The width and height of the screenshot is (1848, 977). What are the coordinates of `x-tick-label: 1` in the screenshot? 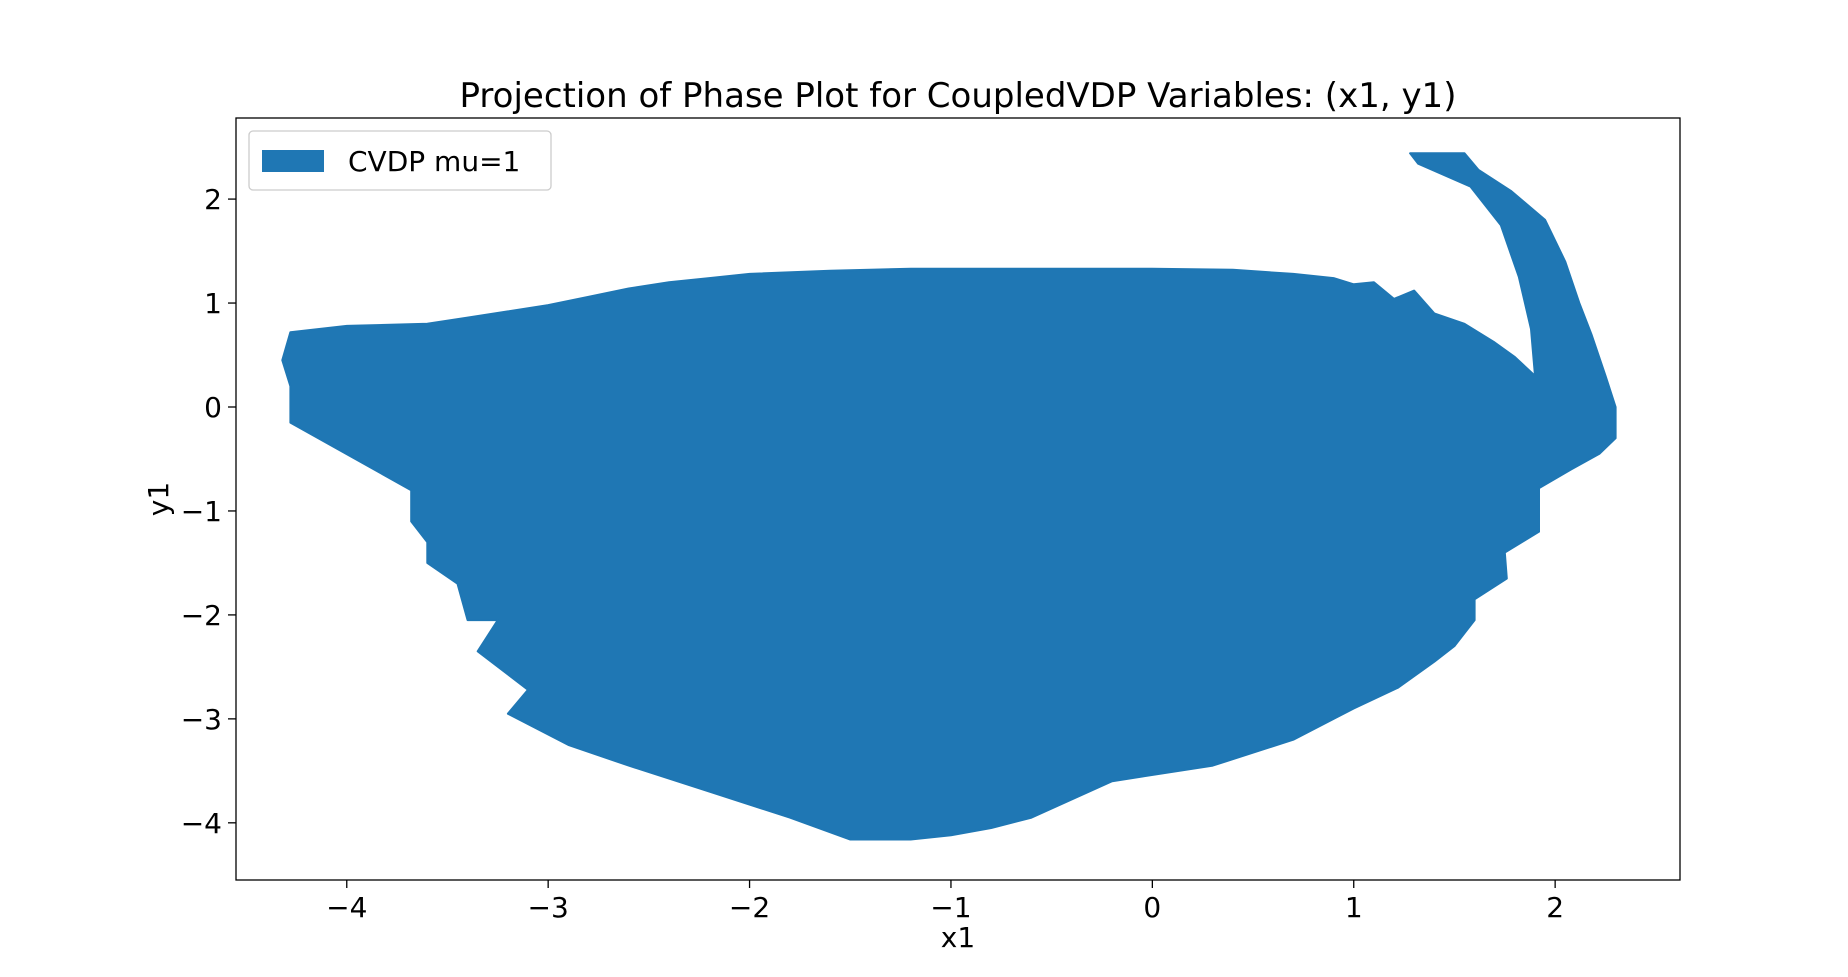 It's located at (1354, 907).